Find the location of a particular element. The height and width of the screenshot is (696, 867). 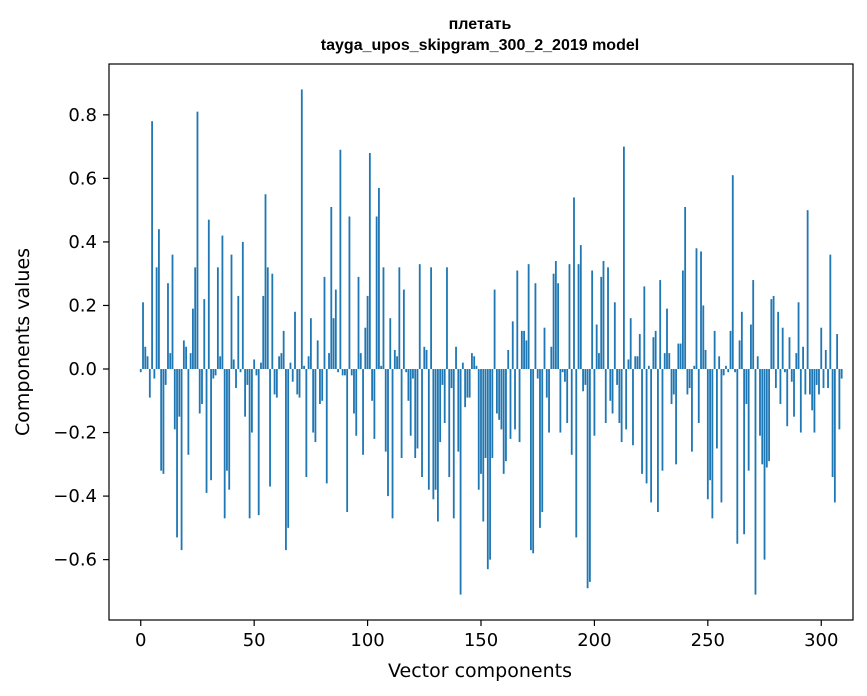

y-tick-label: 0.4 is located at coordinates (82, 242).